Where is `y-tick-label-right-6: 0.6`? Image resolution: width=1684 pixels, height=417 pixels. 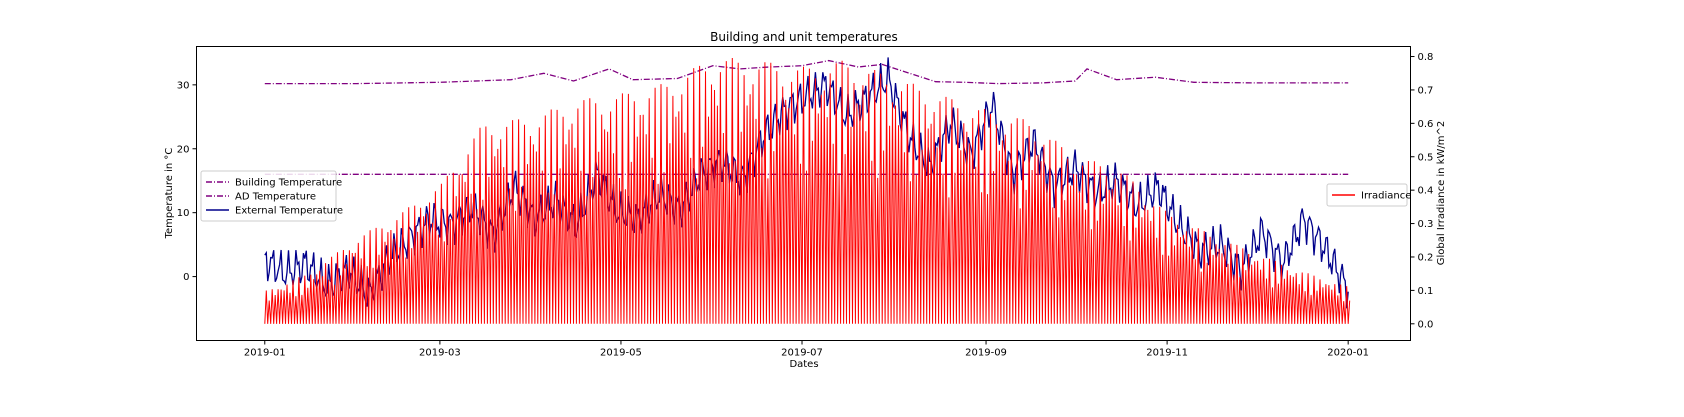 y-tick-label-right-6: 0.6 is located at coordinates (1426, 124).